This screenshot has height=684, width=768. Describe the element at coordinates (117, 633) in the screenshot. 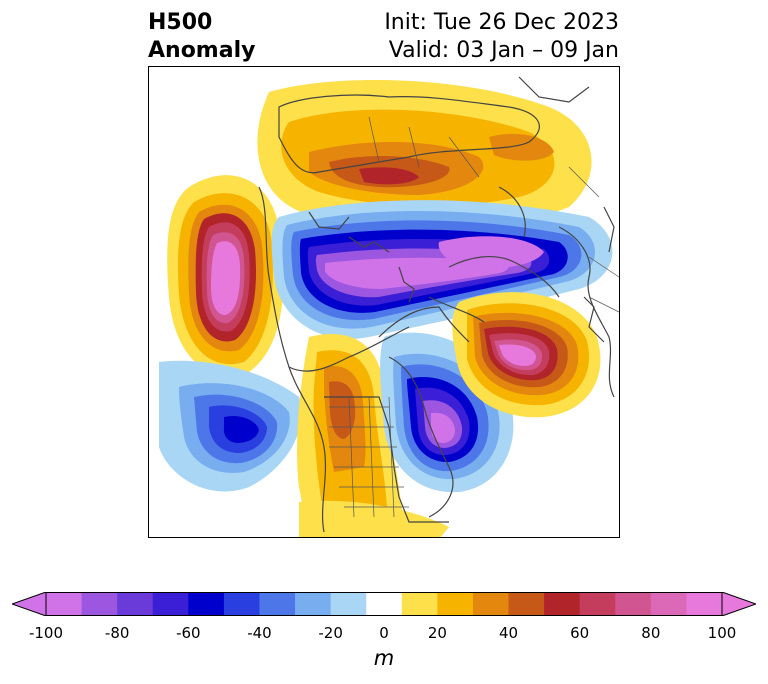

I see `colorbar-tick-label: -80` at that location.